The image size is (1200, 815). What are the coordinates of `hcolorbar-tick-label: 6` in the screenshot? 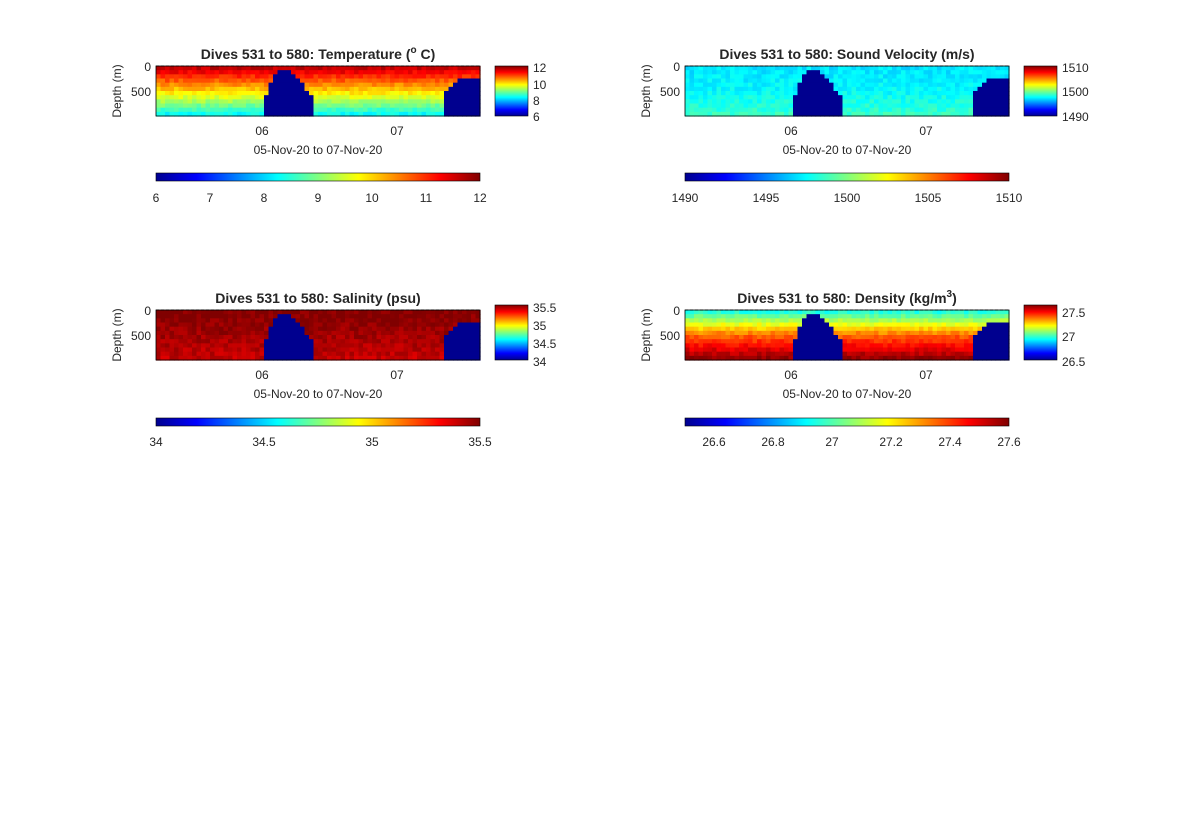 It's located at (156, 198).